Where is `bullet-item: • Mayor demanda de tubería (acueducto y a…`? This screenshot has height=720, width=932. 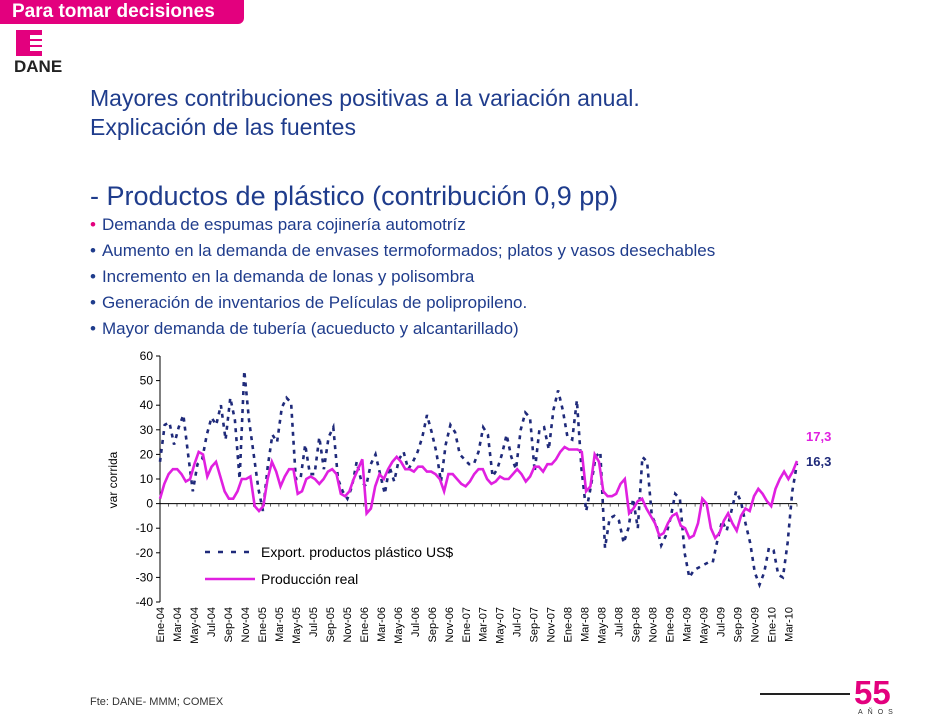 bullet-item: • Mayor demanda de tubería (acueducto y a… is located at coordinates (304, 328).